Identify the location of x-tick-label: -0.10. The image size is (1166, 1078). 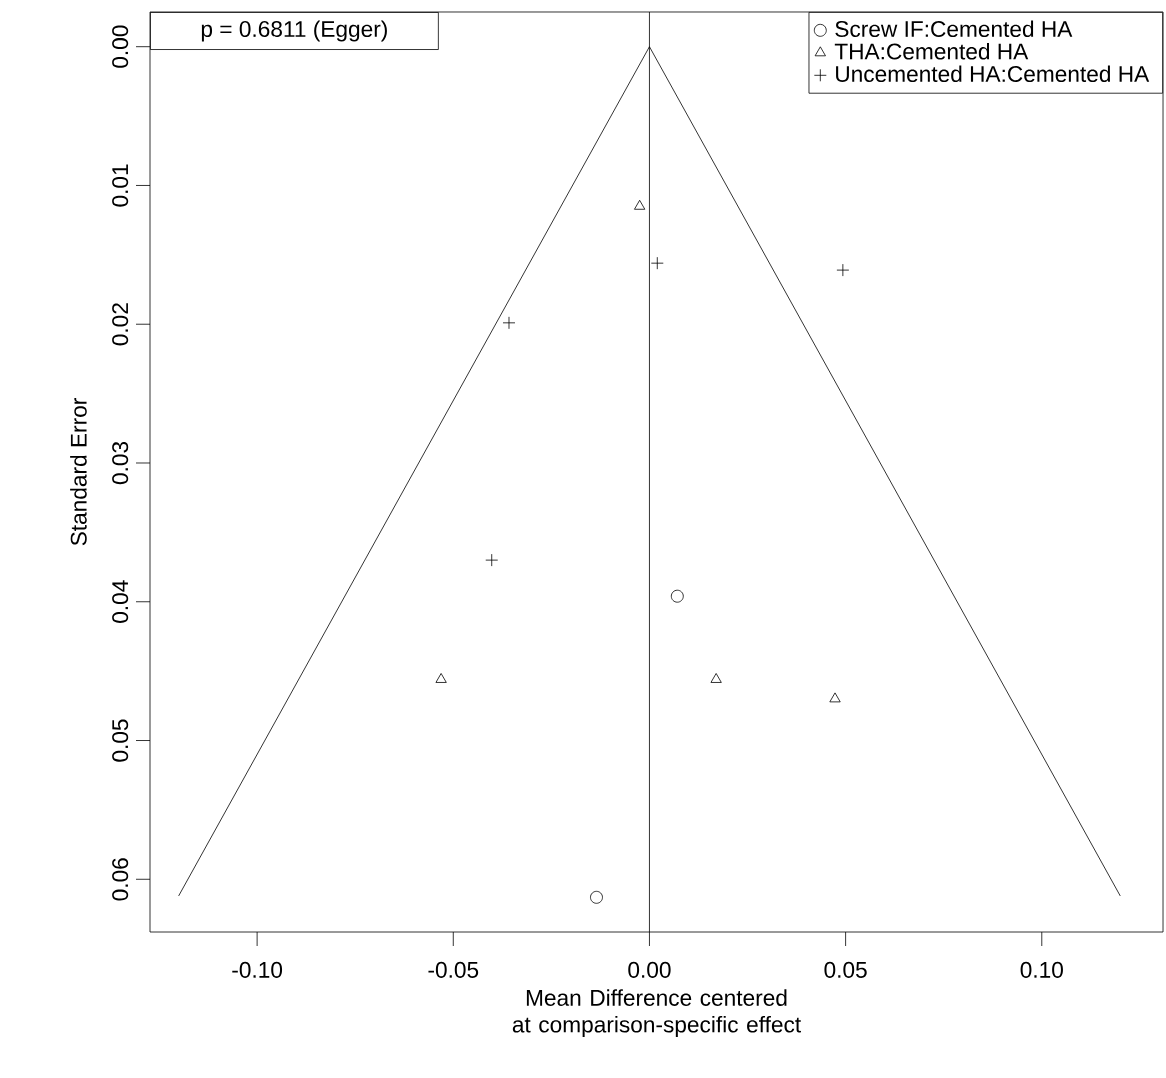
(257, 969).